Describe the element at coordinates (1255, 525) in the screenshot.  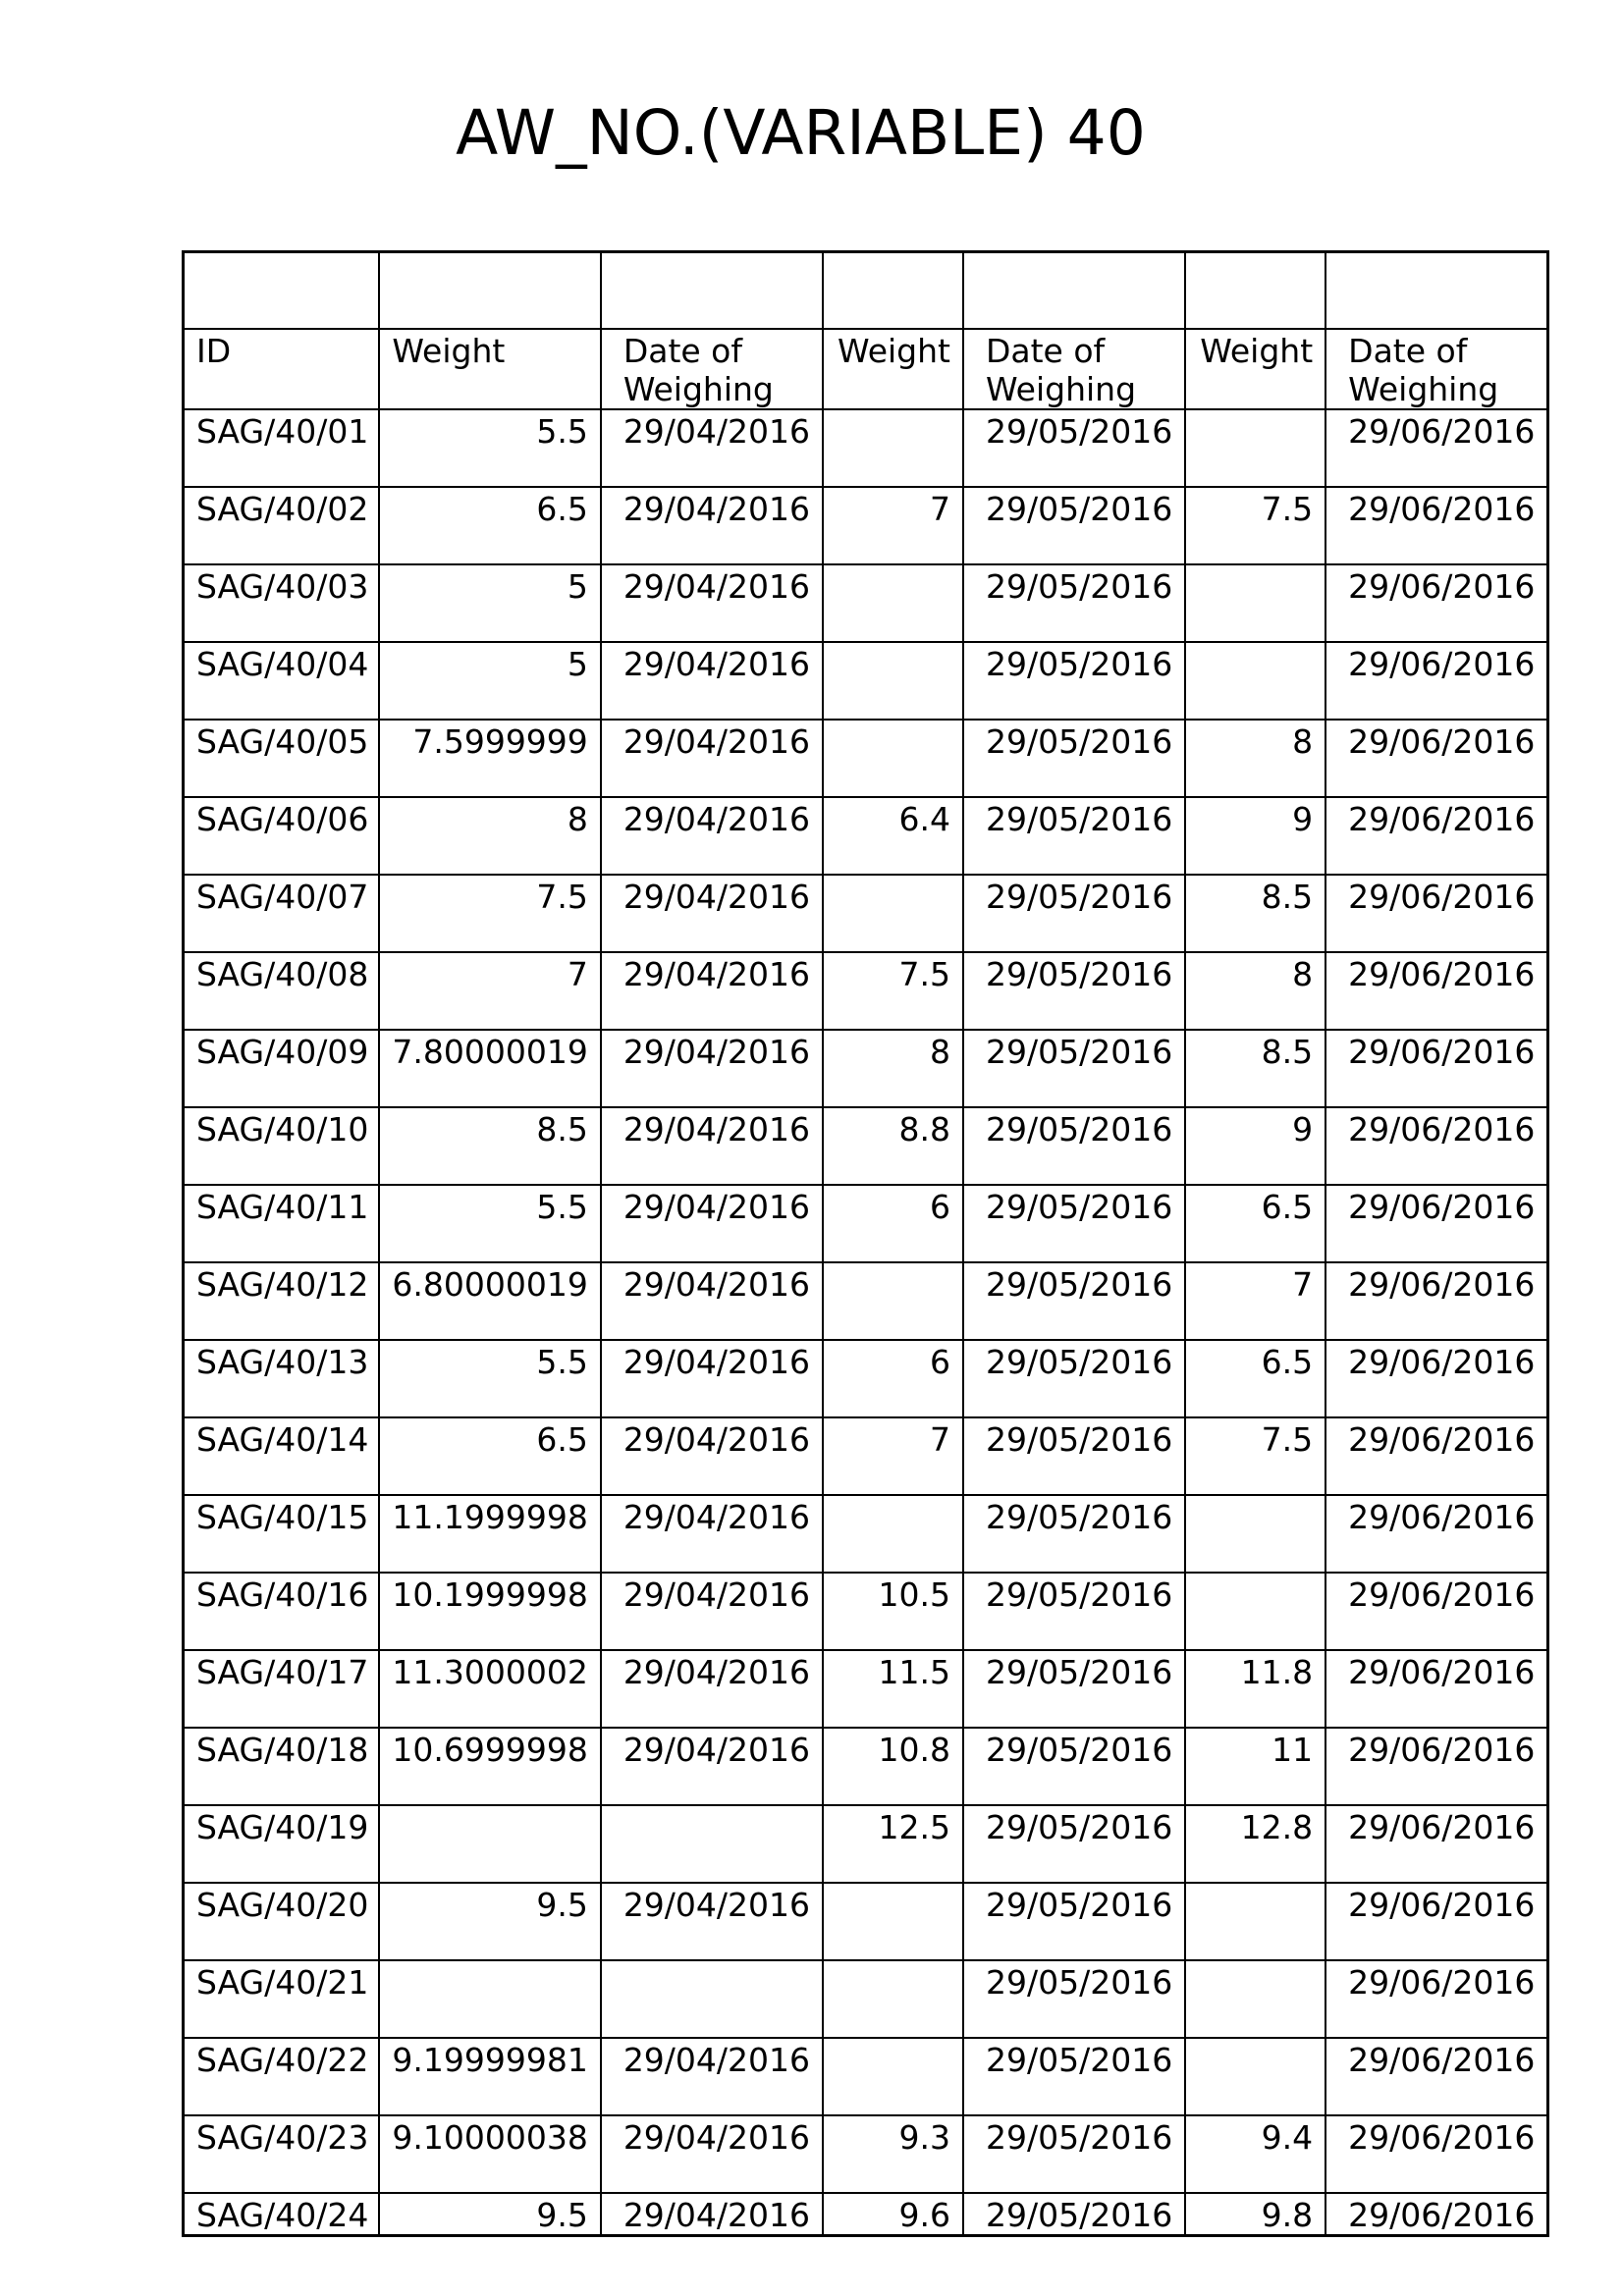
I see `weight-cell-3: 7.5` at that location.